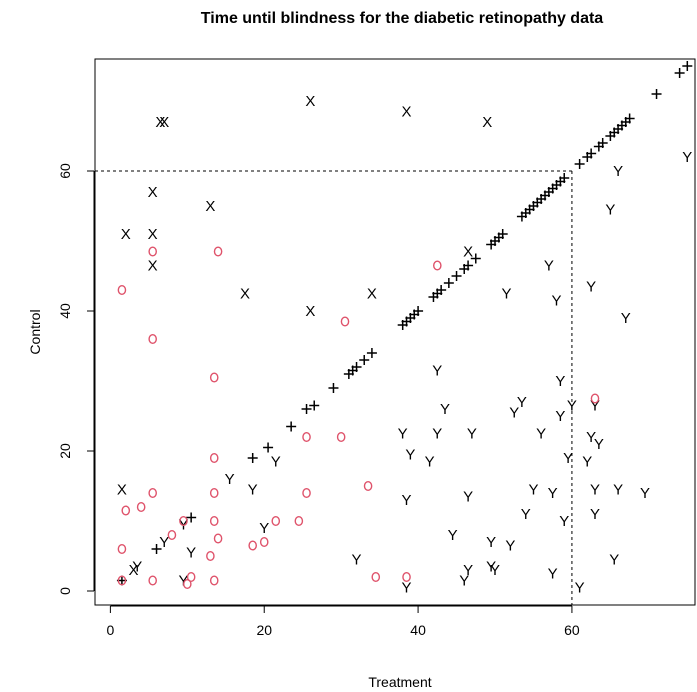 The height and width of the screenshot is (692, 697). Describe the element at coordinates (65, 451) in the screenshot. I see `y-tick-label: 20` at that location.